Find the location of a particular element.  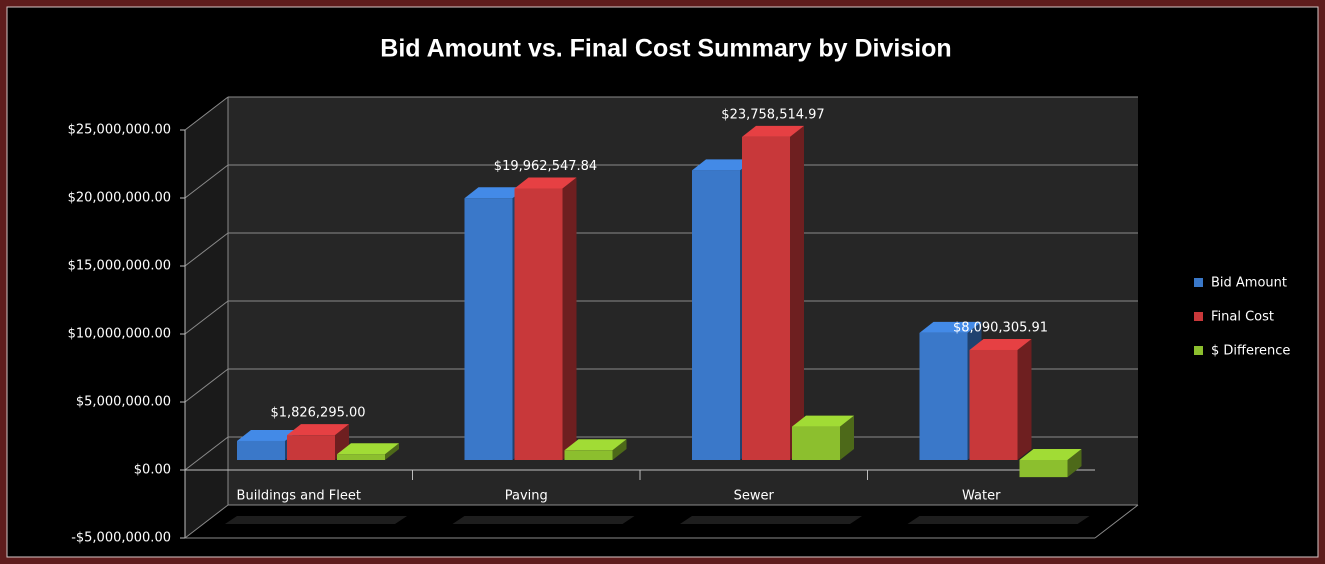

y-tick-label: $25,000,000.00 is located at coordinates (119, 130).